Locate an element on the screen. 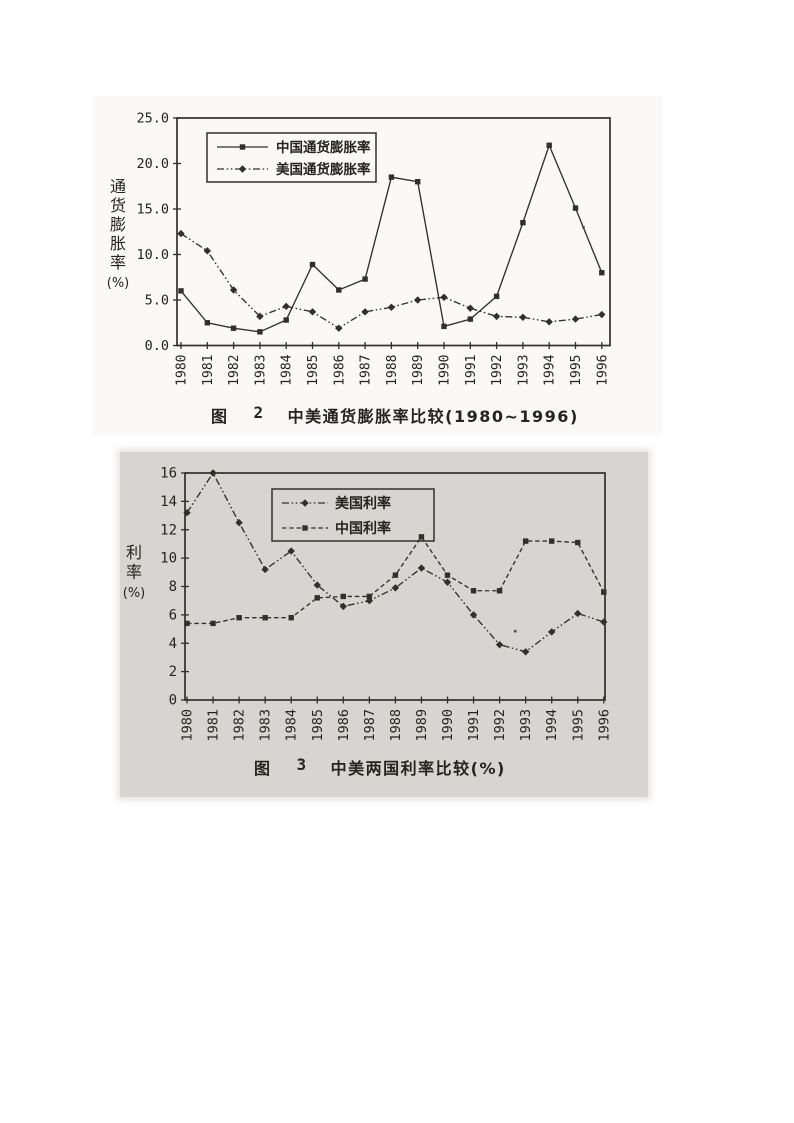 Image resolution: width=794 pixels, height=1123 pixels. y-axis-title-char: 利 is located at coordinates (134, 552).